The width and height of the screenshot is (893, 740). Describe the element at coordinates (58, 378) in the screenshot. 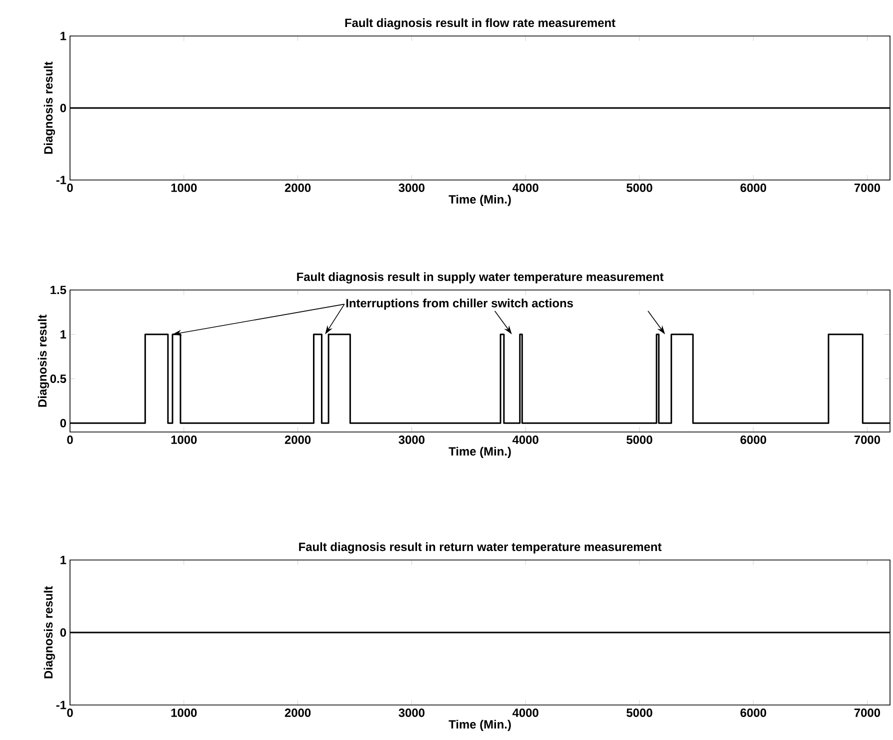

I see `y-tick-label: 0.5` at that location.